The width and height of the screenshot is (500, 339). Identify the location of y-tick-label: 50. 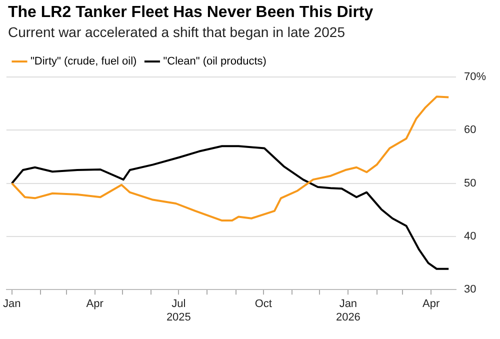
(470, 183).